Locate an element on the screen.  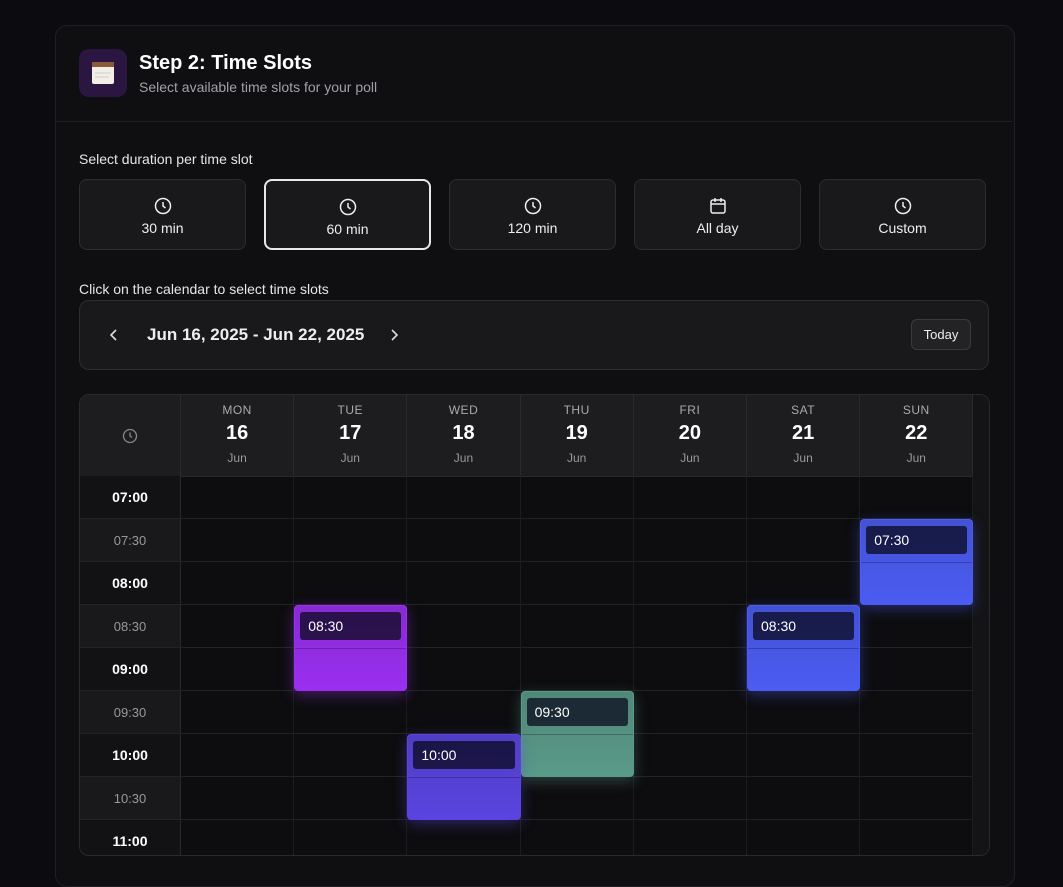
date: 17 is located at coordinates (350, 433).